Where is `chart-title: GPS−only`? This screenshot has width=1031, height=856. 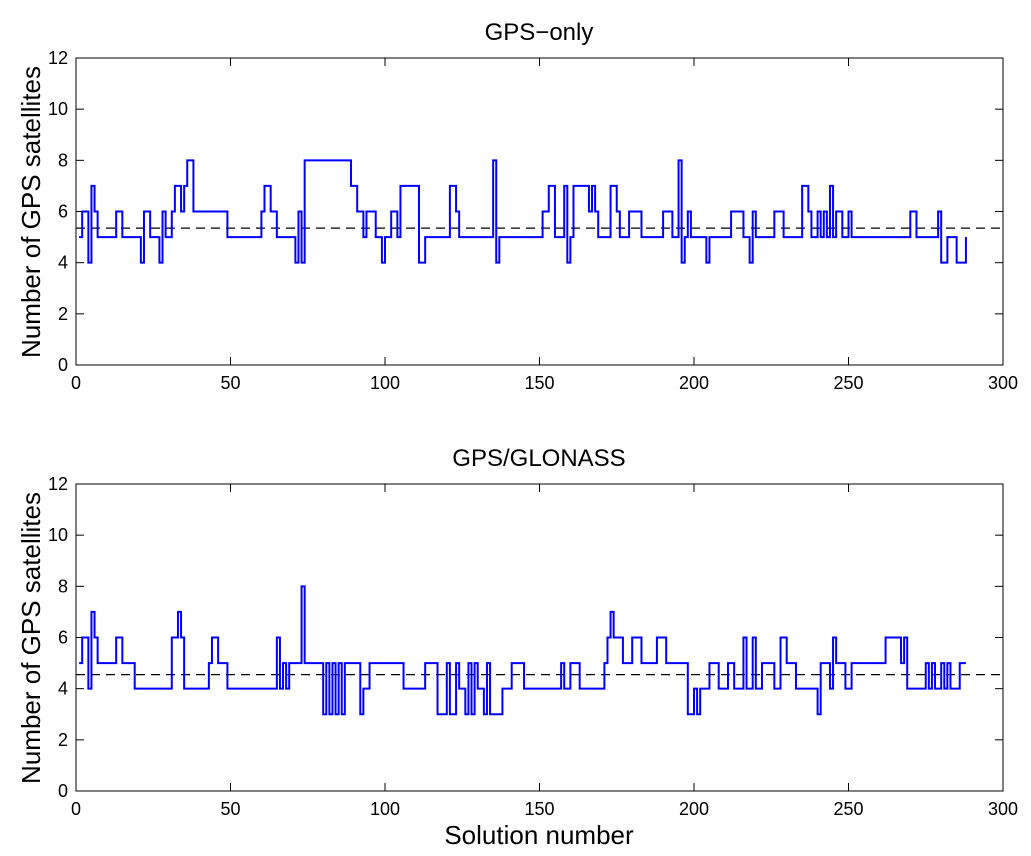 chart-title: GPS−only is located at coordinates (539, 32).